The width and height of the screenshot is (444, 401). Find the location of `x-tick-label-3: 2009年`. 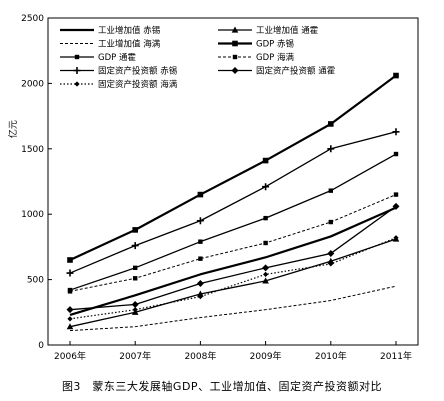

x-tick-label-3: 2009年 is located at coordinates (266, 356).